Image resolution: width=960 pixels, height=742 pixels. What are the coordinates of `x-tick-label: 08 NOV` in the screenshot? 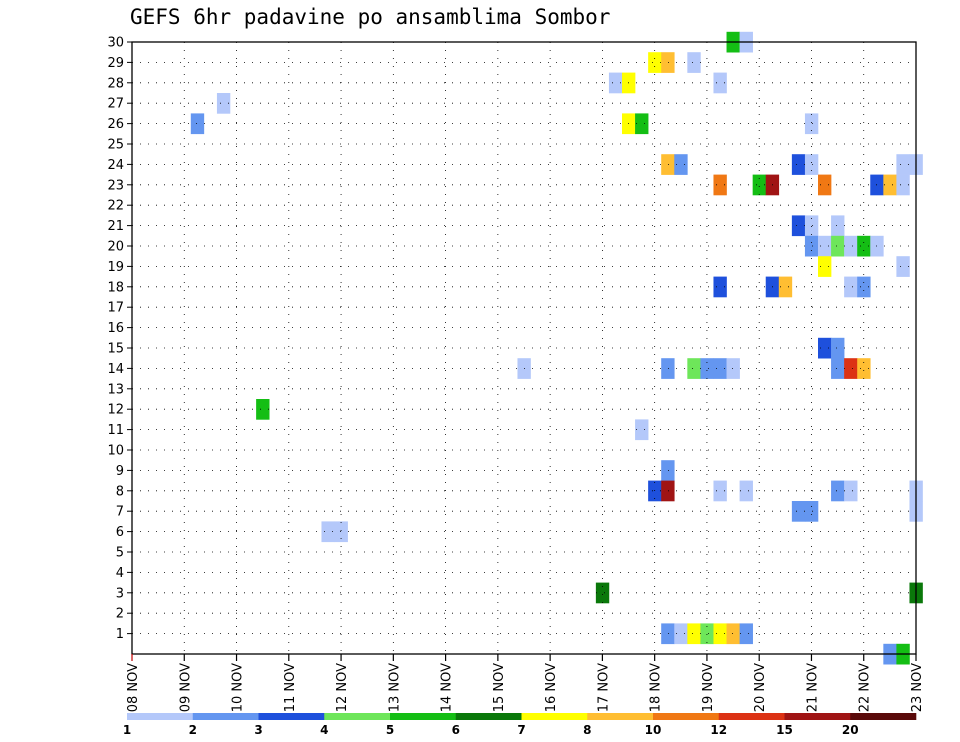 It's located at (133, 687).